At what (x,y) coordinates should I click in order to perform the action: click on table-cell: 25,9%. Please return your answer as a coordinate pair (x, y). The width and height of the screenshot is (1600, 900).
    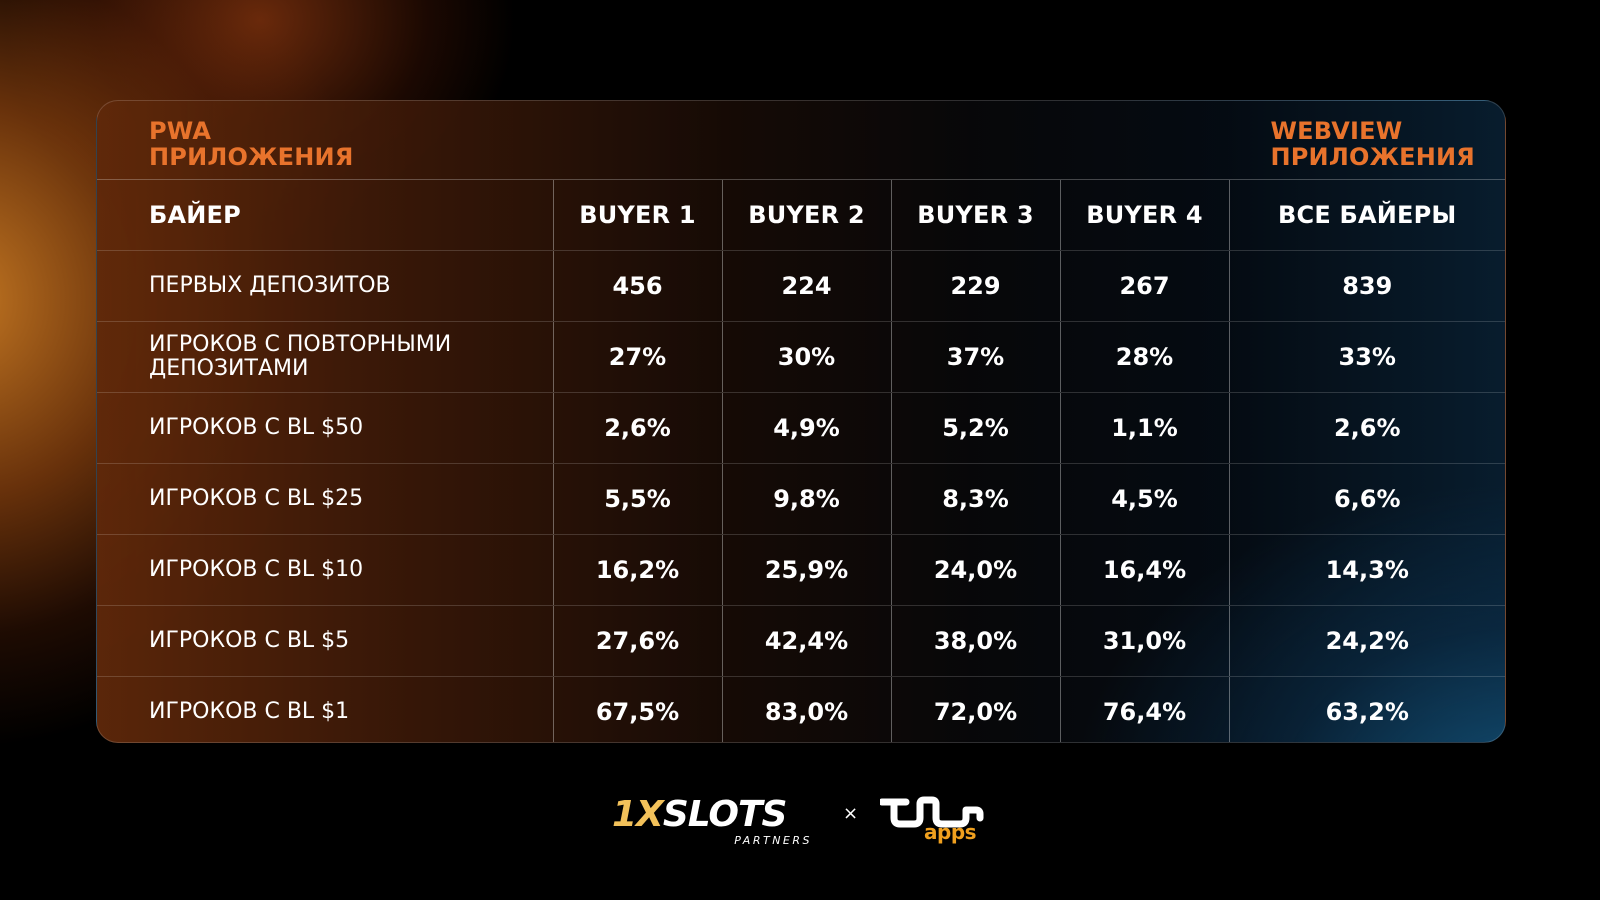
    Looking at the image, I should click on (806, 570).